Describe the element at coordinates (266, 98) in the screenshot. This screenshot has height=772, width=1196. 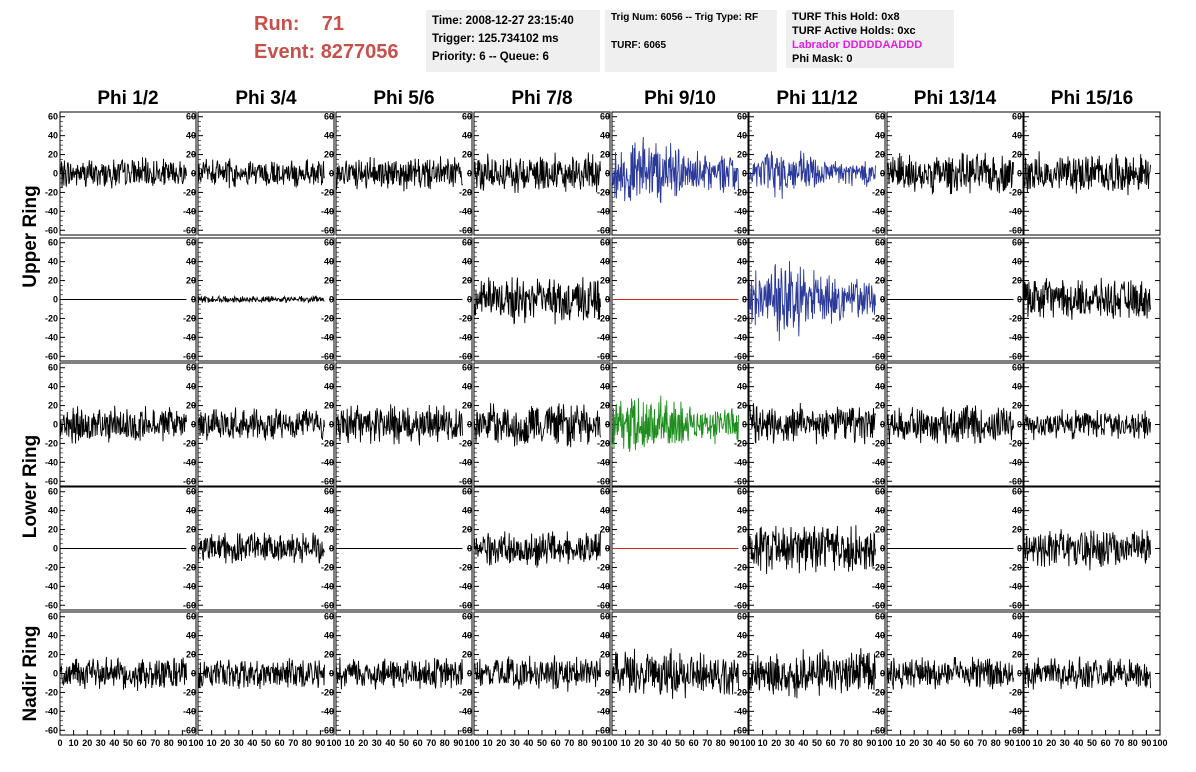
I see `column-header: Phi 3/4` at that location.